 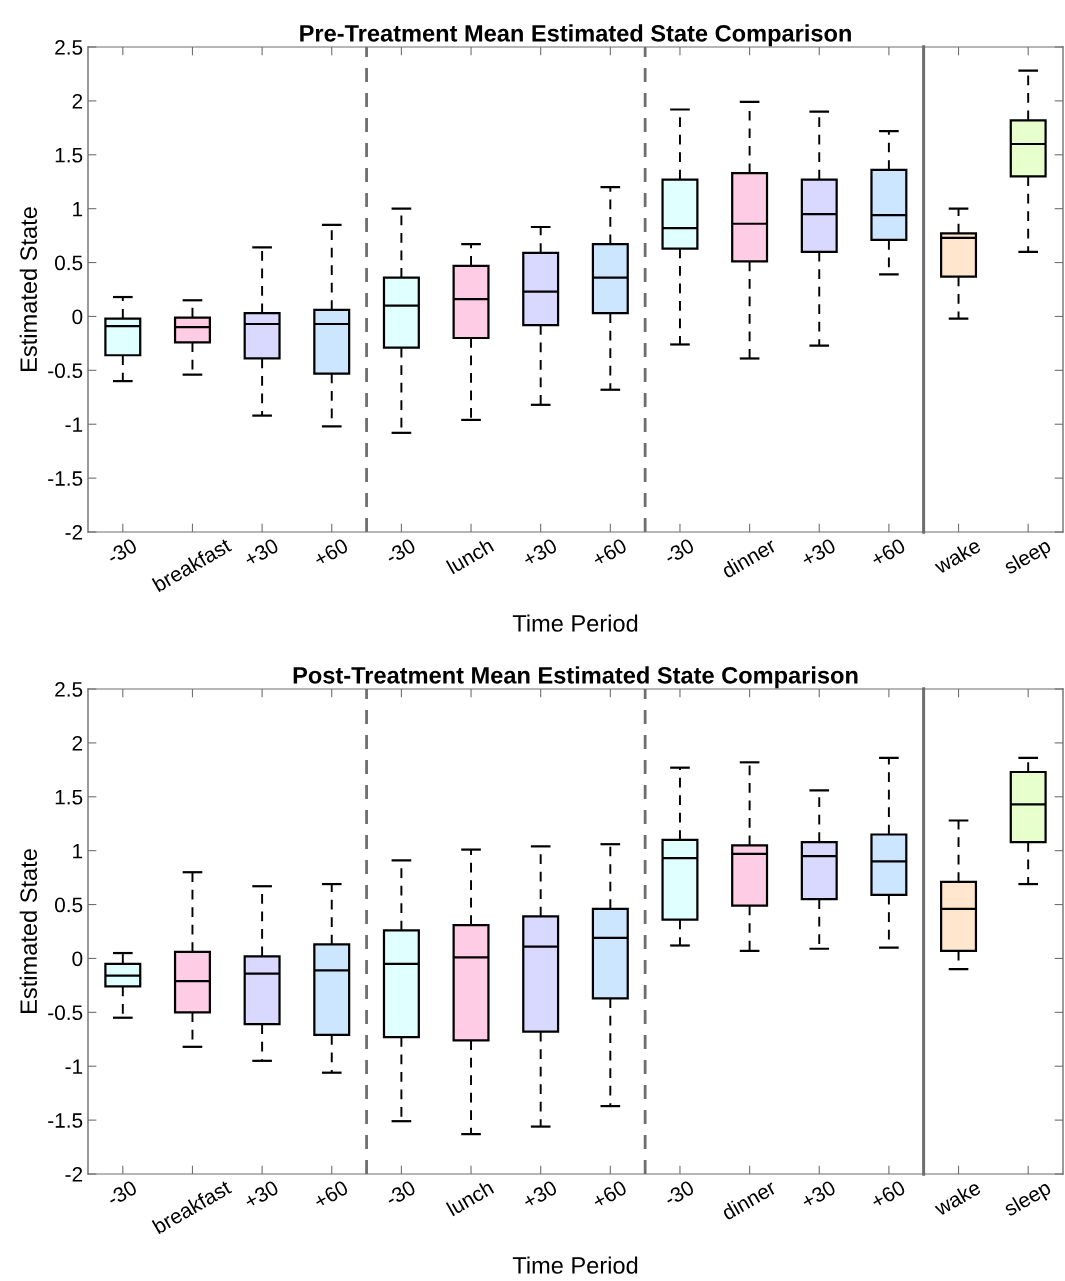 I want to click on chart-title: Post-Treatment Mean Estimated State Comparison, so click(x=575, y=677).